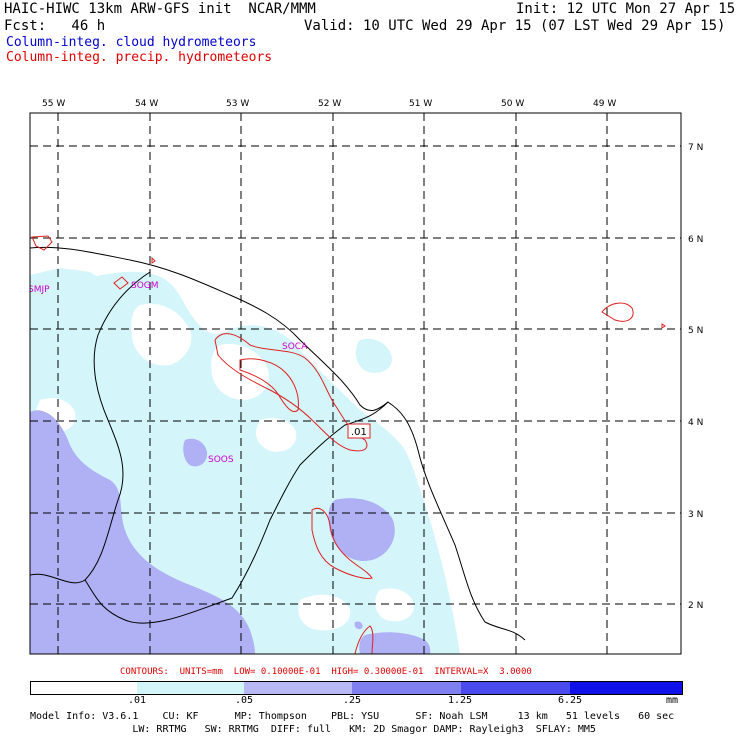 The image size is (740, 740). Describe the element at coordinates (221, 460) in the screenshot. I see `station-label-soos: SOOS` at that location.